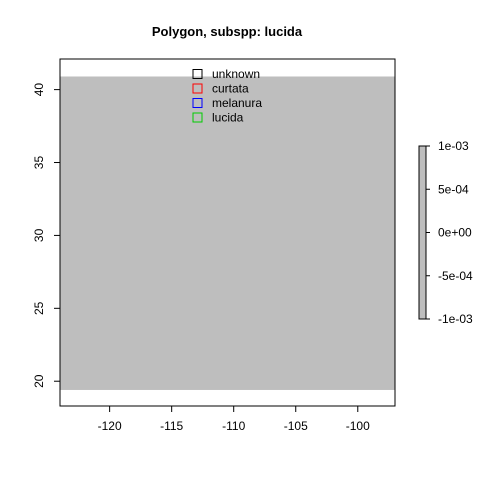 Image resolution: width=480 pixels, height=480 pixels. What do you see at coordinates (228, 118) in the screenshot?
I see `legend-label: lucida` at bounding box center [228, 118].